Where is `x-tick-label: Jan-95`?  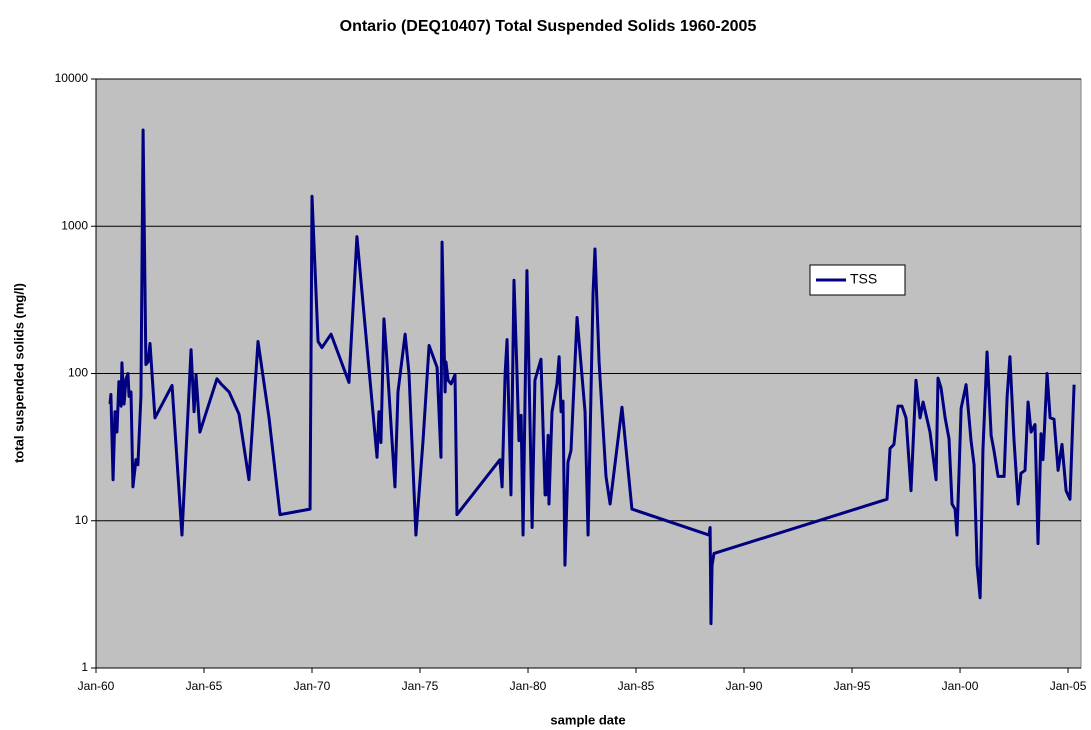 x-tick-label: Jan-95 is located at coordinates (852, 686).